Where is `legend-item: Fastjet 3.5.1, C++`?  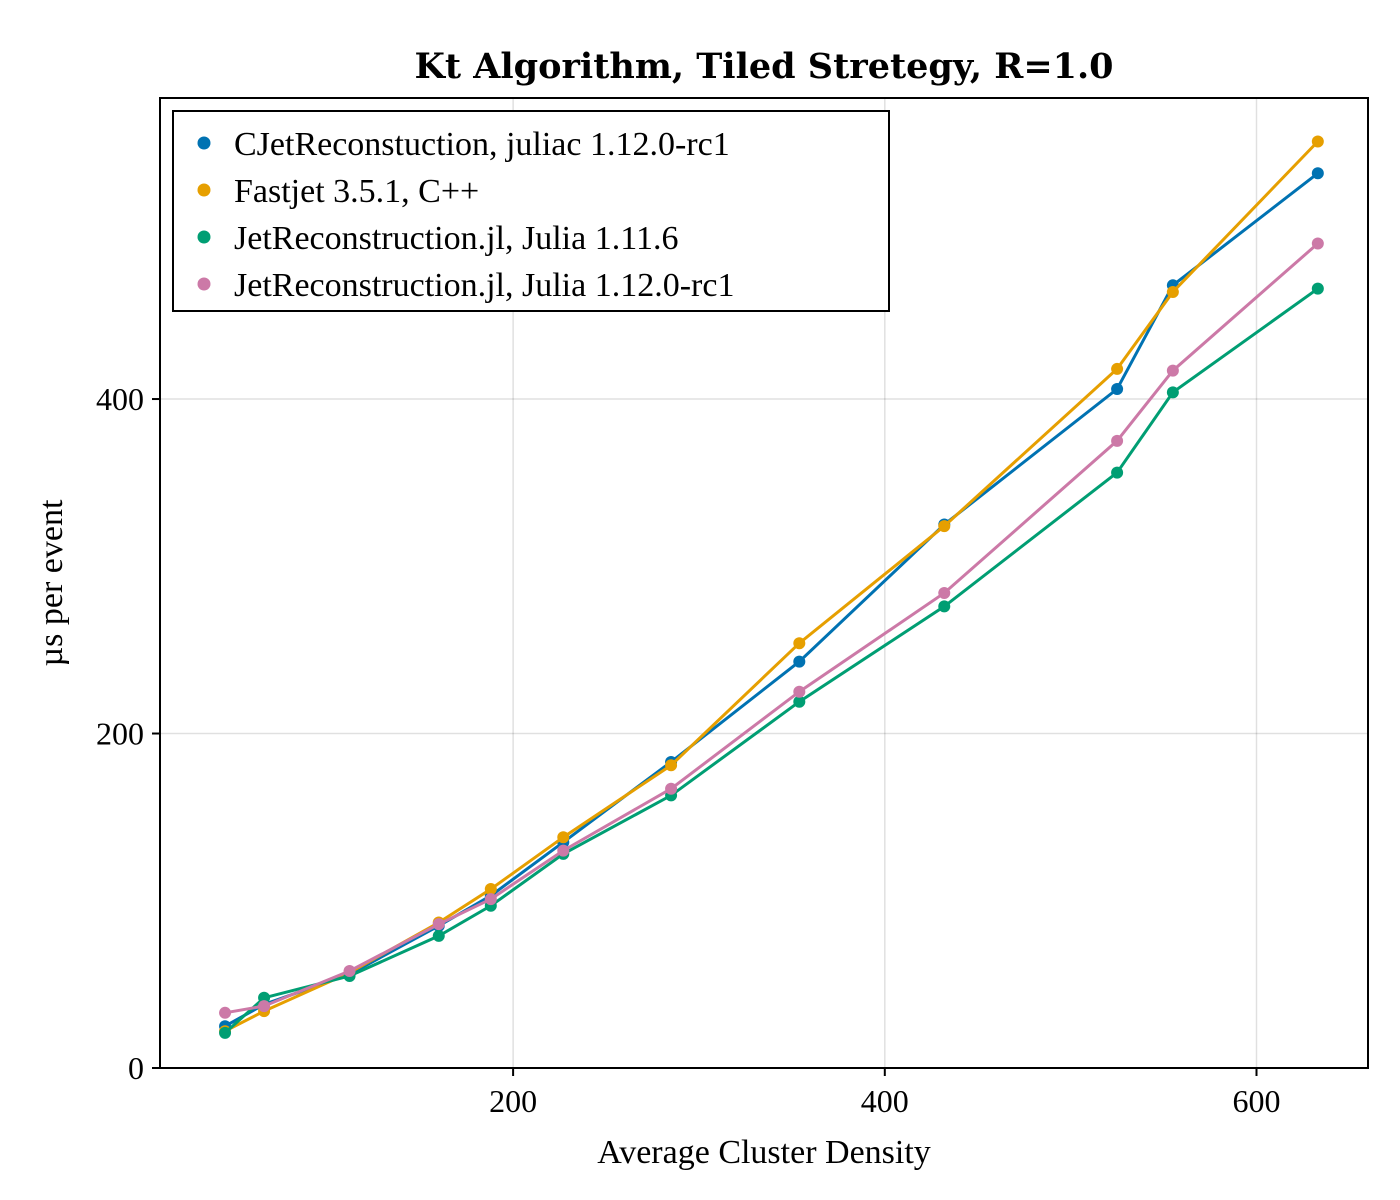
legend-item: Fastjet 3.5.1, C++ is located at coordinates (338, 191).